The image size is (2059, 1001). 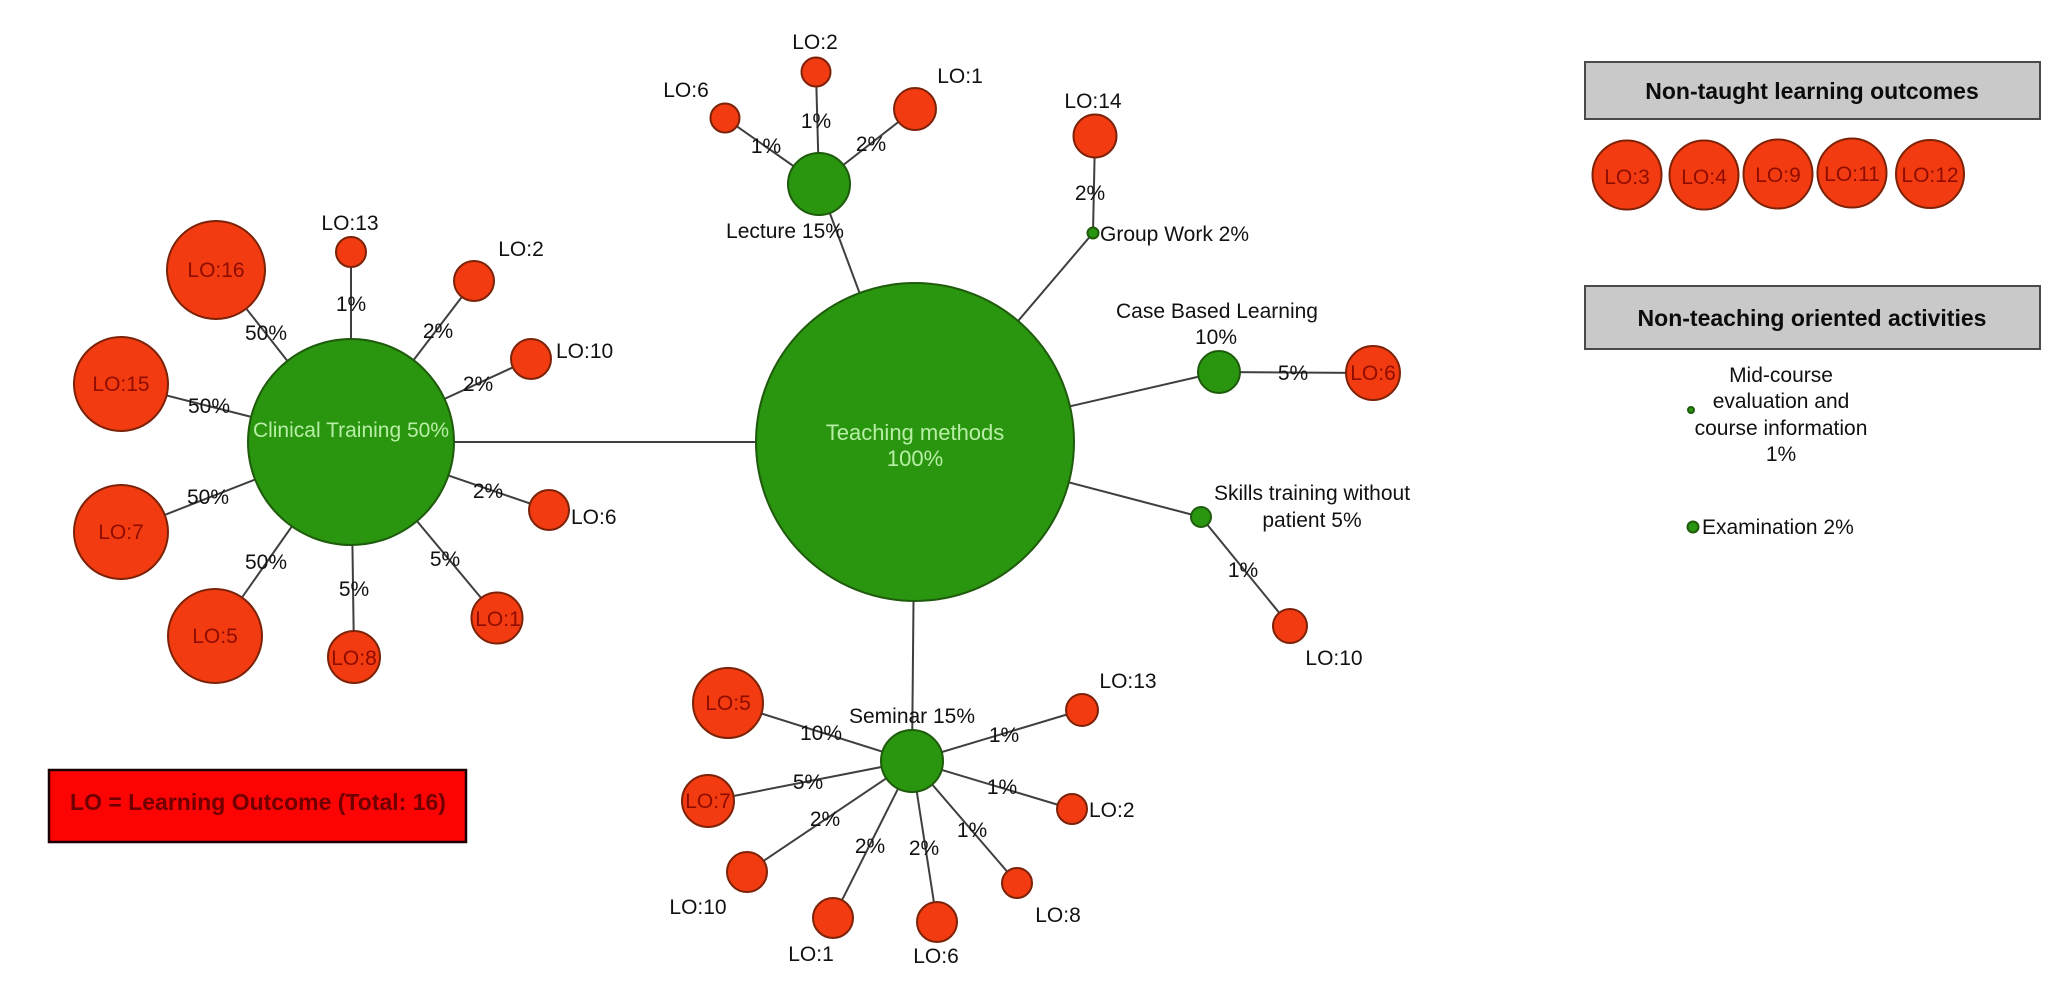 I want to click on svg-text:LO = Learning Outcome (Total:: LO = Learning Outcome (Total: 16), so click(x=258, y=802).